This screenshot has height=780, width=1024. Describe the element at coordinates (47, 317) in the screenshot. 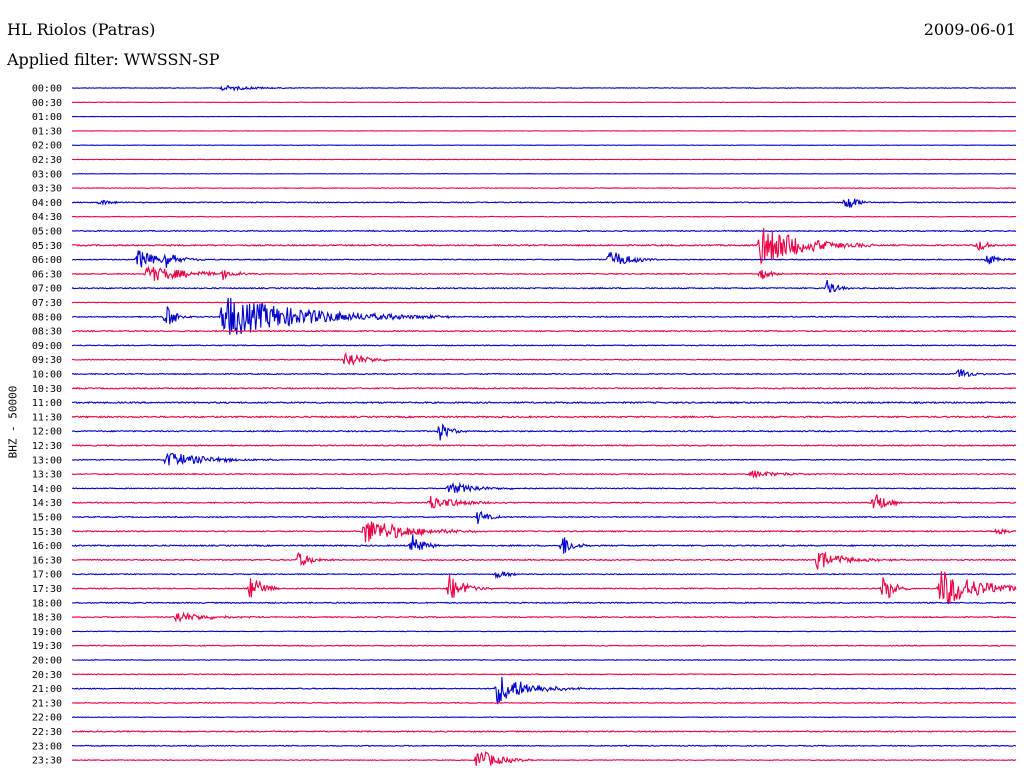

I see `time-label: 08:00` at that location.